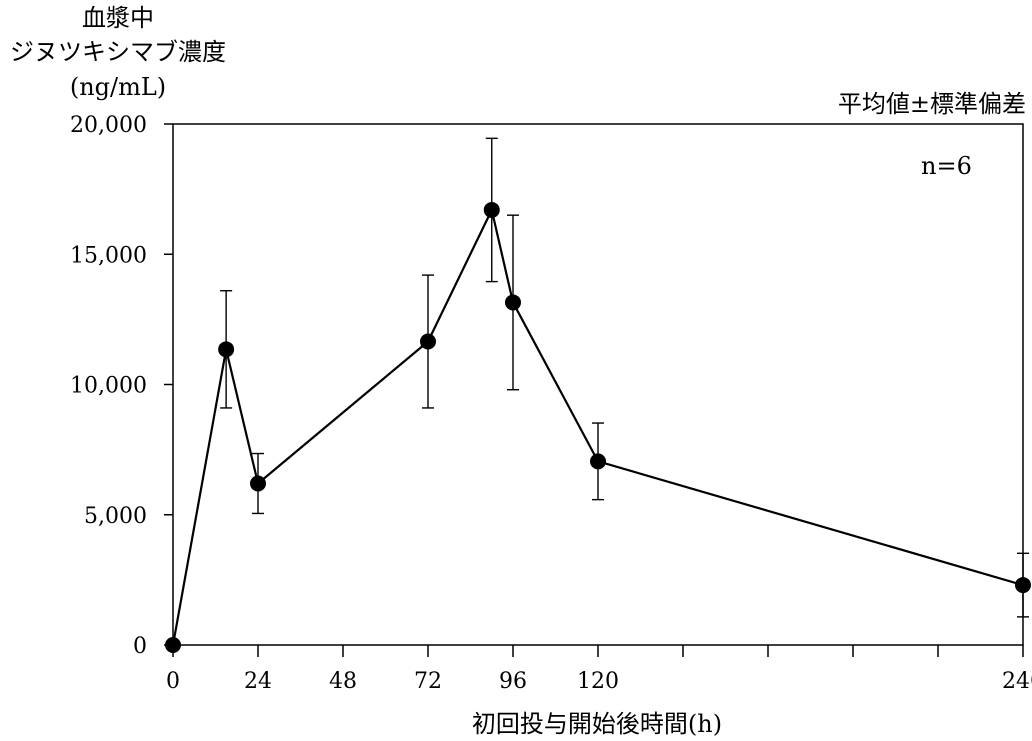 Image resolution: width=1032 pixels, height=741 pixels. Describe the element at coordinates (173, 681) in the screenshot. I see `x-tick-label: 0` at that location.